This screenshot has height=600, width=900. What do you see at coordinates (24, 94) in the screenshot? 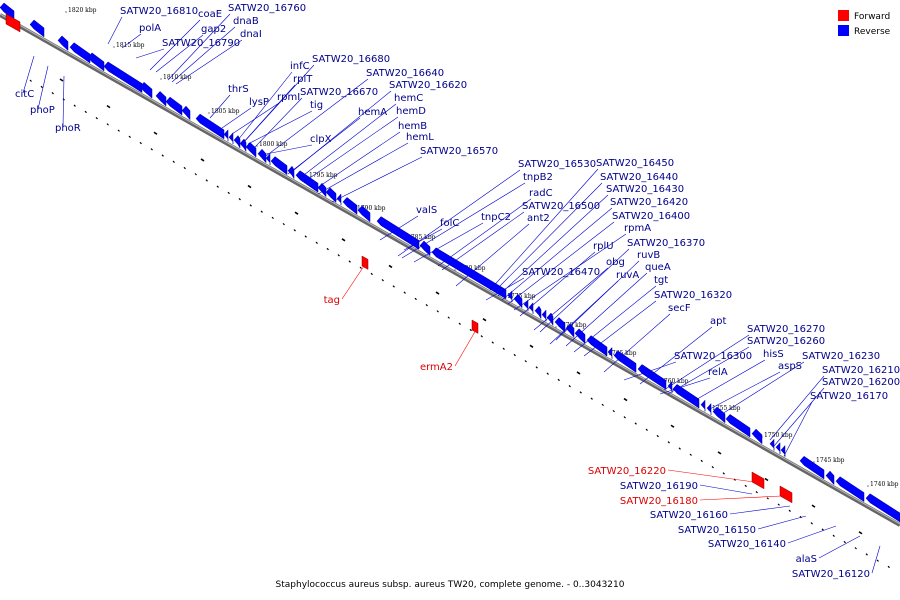
I see `gene-label-citc: citC` at bounding box center [24, 94].